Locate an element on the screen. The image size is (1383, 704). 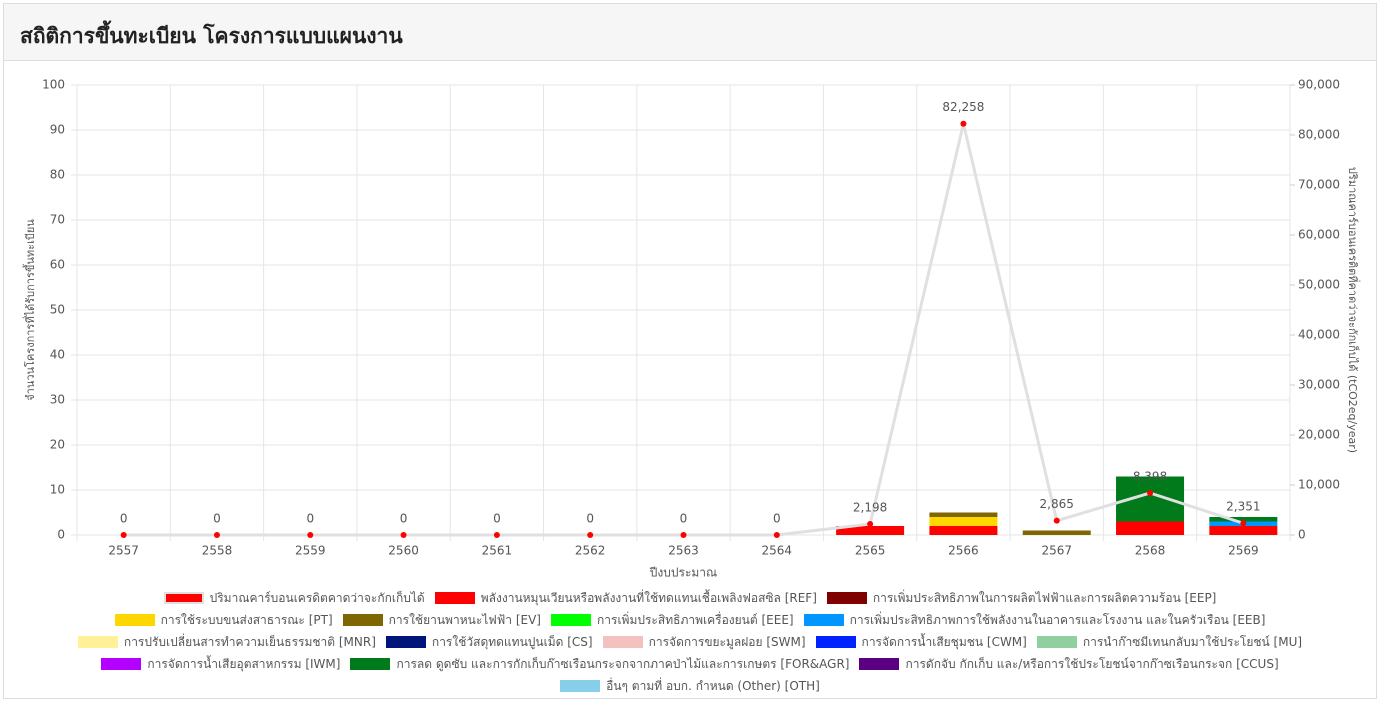
legend-item: การจัดการน้ำเสียอุตสาหกรรม [IWM] is located at coordinates (220, 664).